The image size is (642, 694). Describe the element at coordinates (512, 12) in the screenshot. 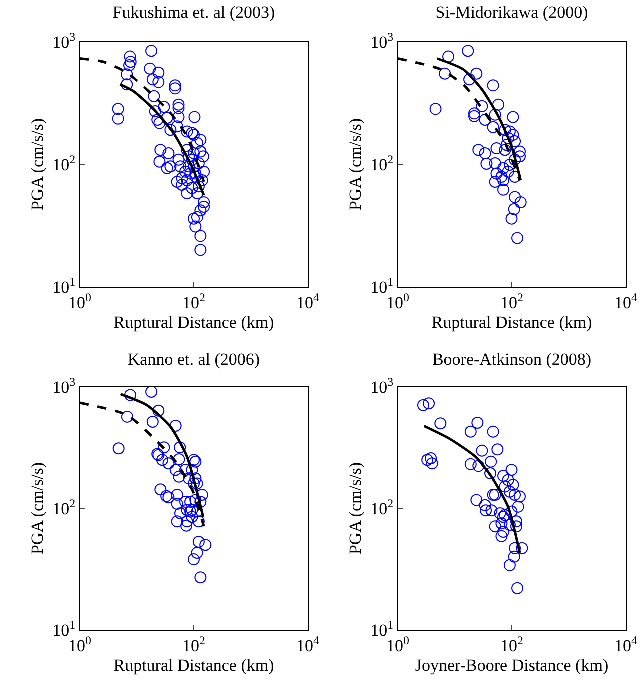

I see `chart-title: Si-Midorikawa (2000)` at that location.